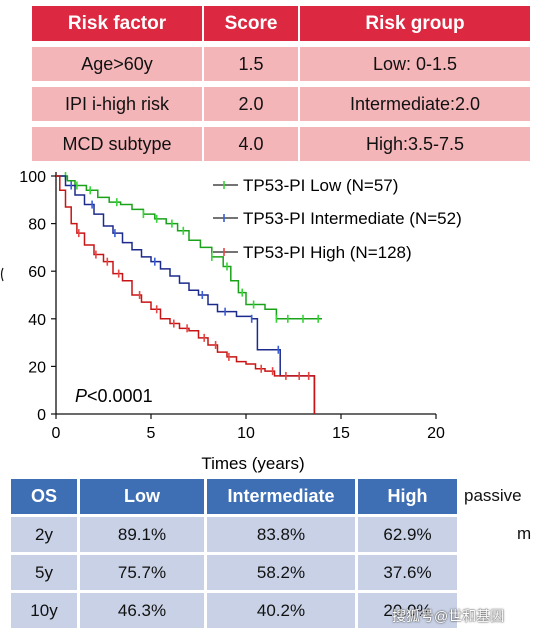  Describe the element at coordinates (44, 496) in the screenshot. I see `os-header: OS` at that location.